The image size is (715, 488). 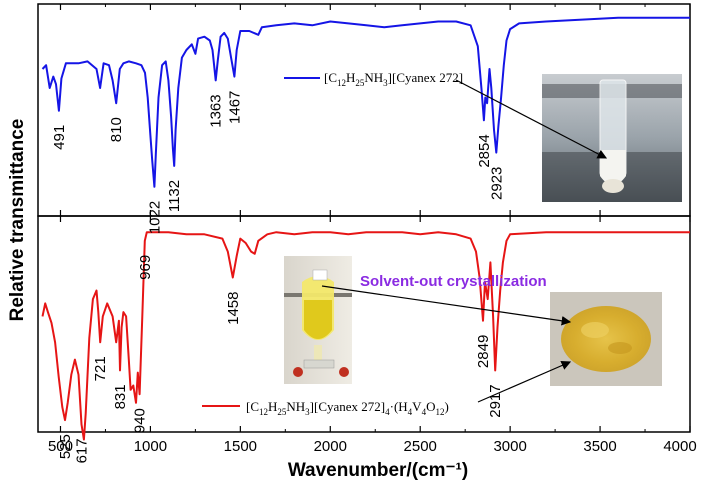 What do you see at coordinates (120, 396) in the screenshot?
I see `peak-label-bottom-831: 831` at bounding box center [120, 396].